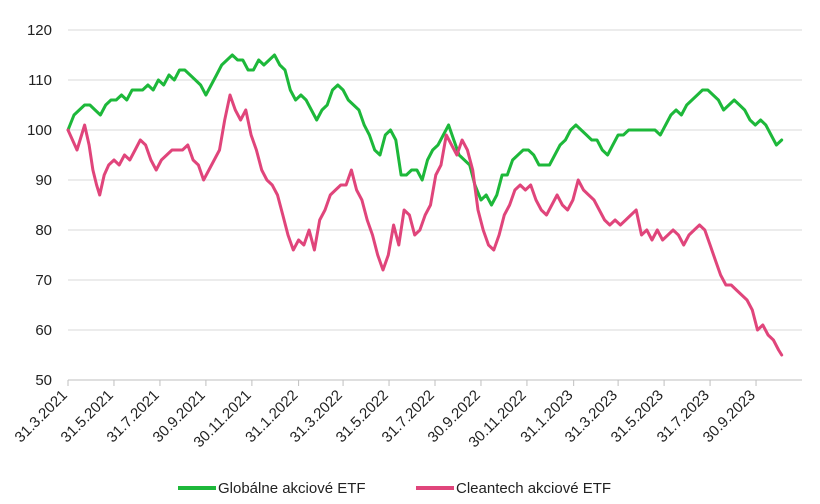 This screenshot has width=820, height=504. I want to click on y-tick-label: 90, so click(43, 180).